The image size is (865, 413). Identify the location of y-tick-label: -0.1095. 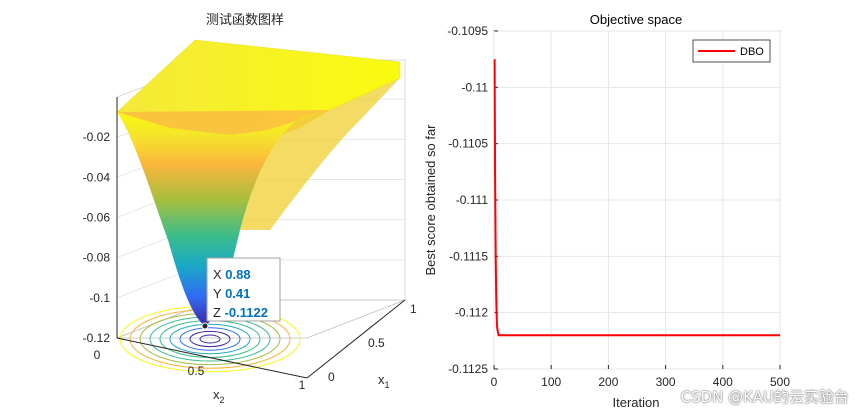
(467, 31).